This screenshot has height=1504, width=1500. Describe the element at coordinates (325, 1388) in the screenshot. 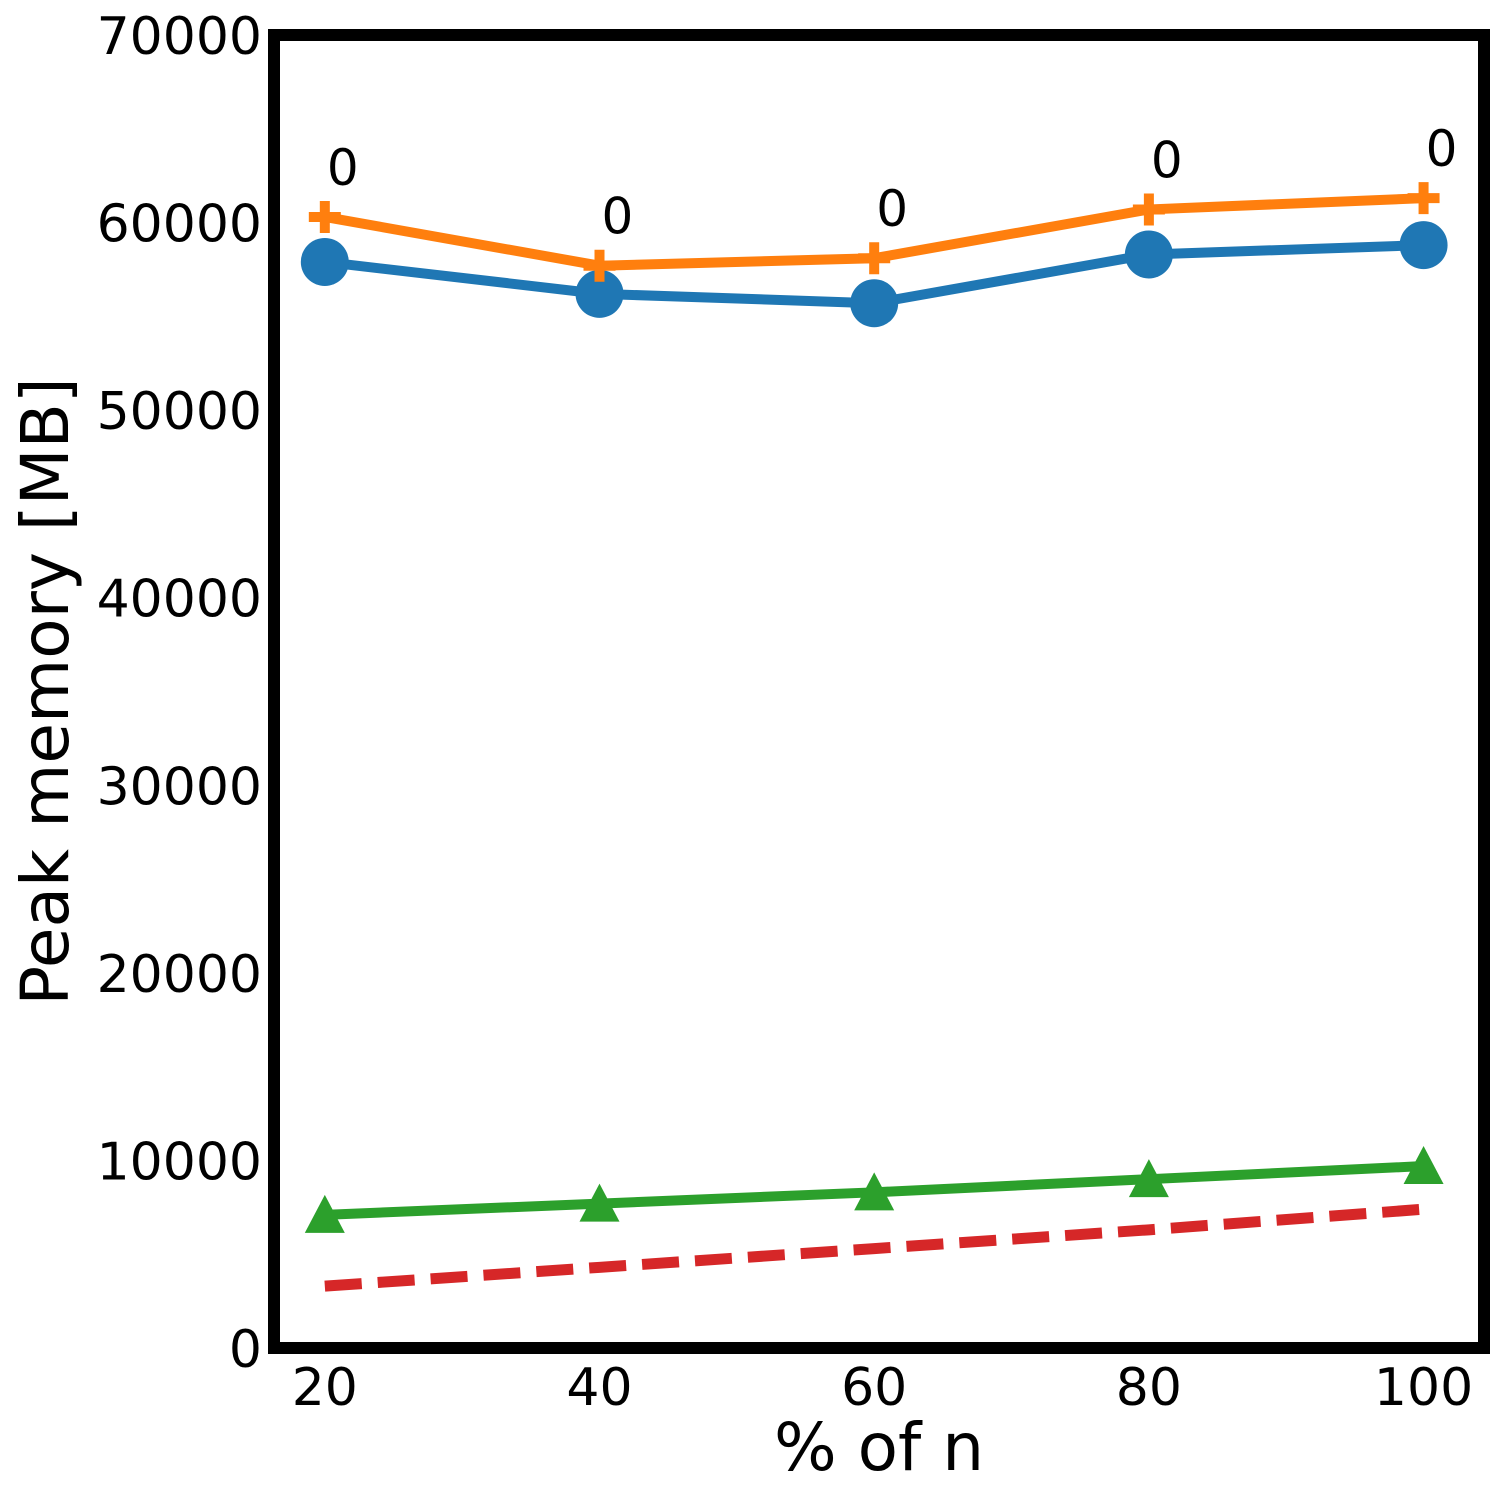

I see `x-tick-label-20: 20` at that location.